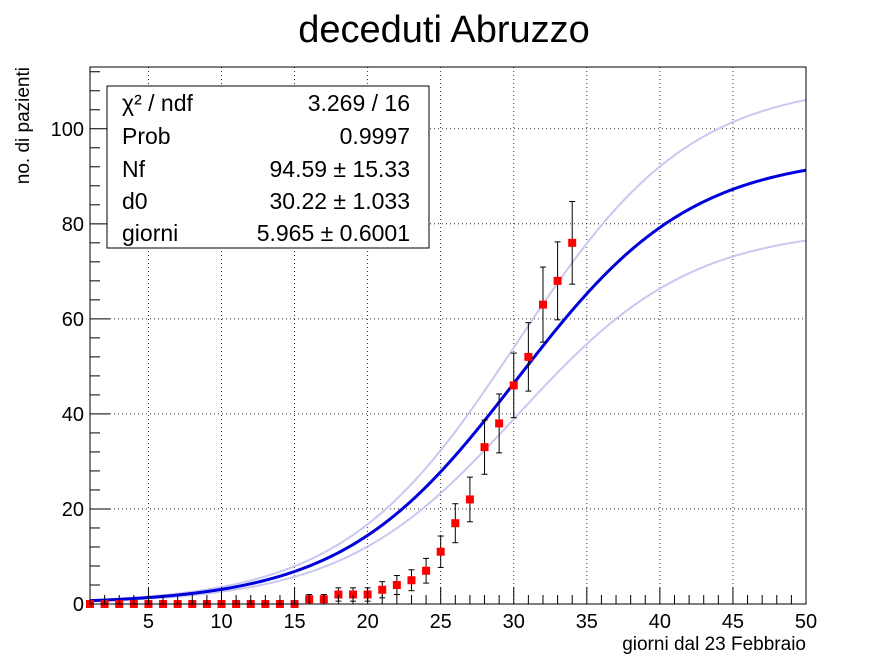 The width and height of the screenshot is (896, 672). Describe the element at coordinates (221, 622) in the screenshot. I see `x-tick-label: 10` at that location.